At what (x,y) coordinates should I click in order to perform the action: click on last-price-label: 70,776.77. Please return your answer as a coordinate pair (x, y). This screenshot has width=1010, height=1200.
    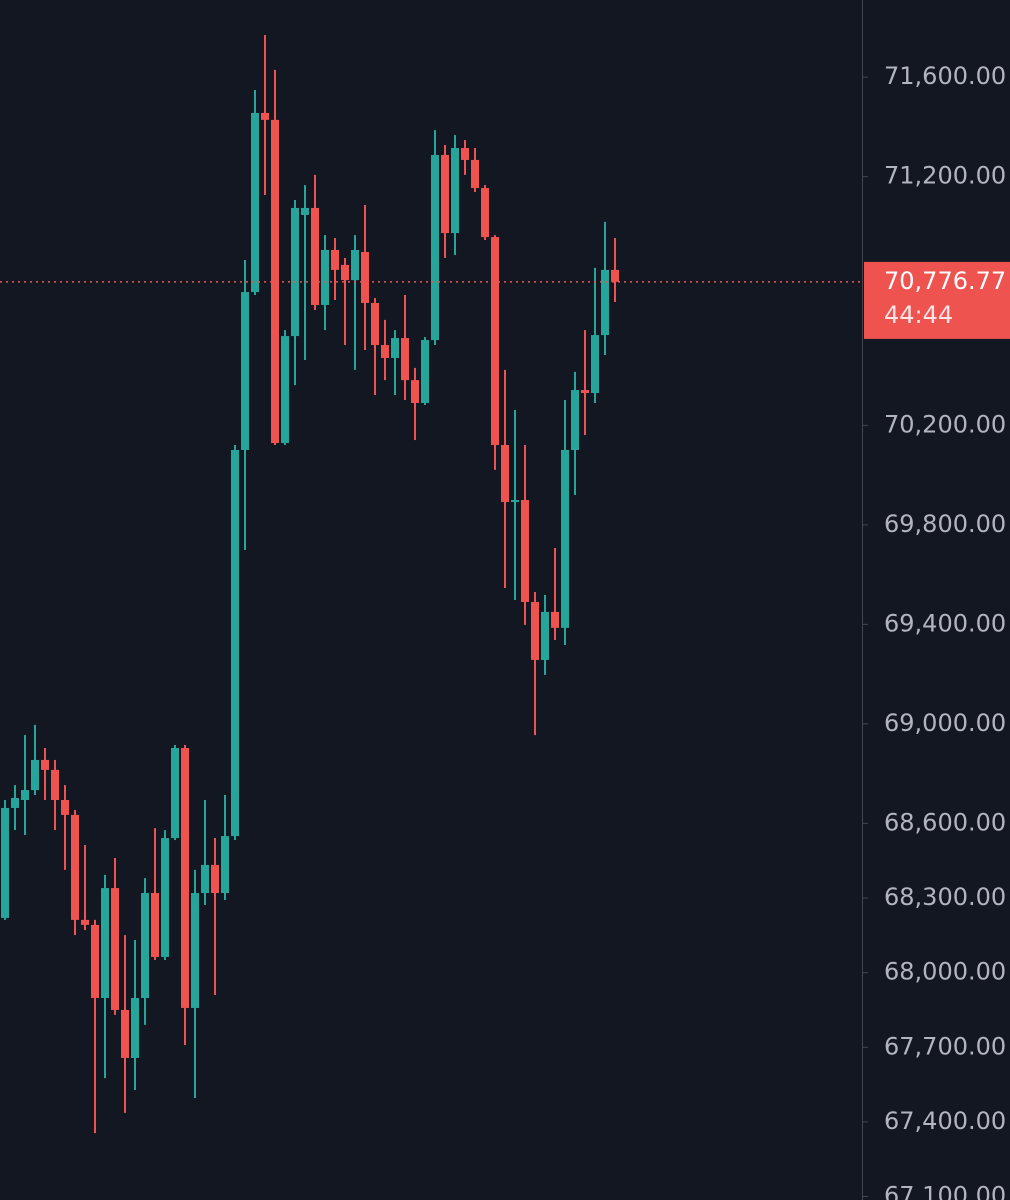
    Looking at the image, I should click on (945, 281).